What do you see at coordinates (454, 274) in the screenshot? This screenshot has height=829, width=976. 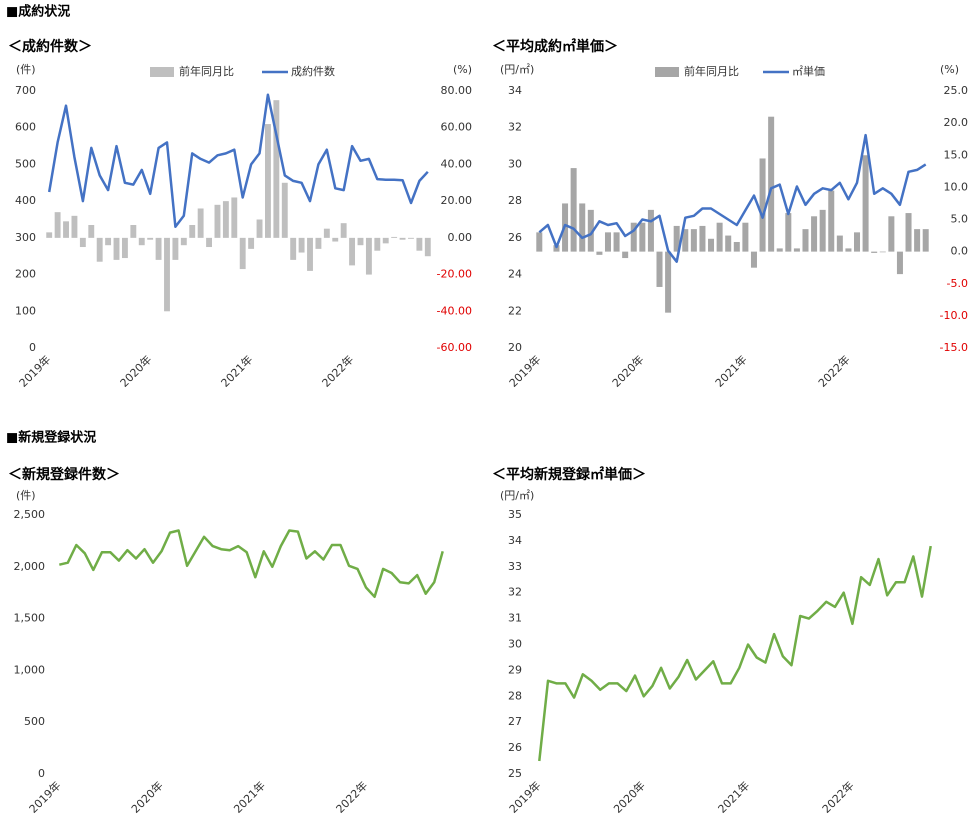 I see `y2-tick-label: -20.00` at bounding box center [454, 274].